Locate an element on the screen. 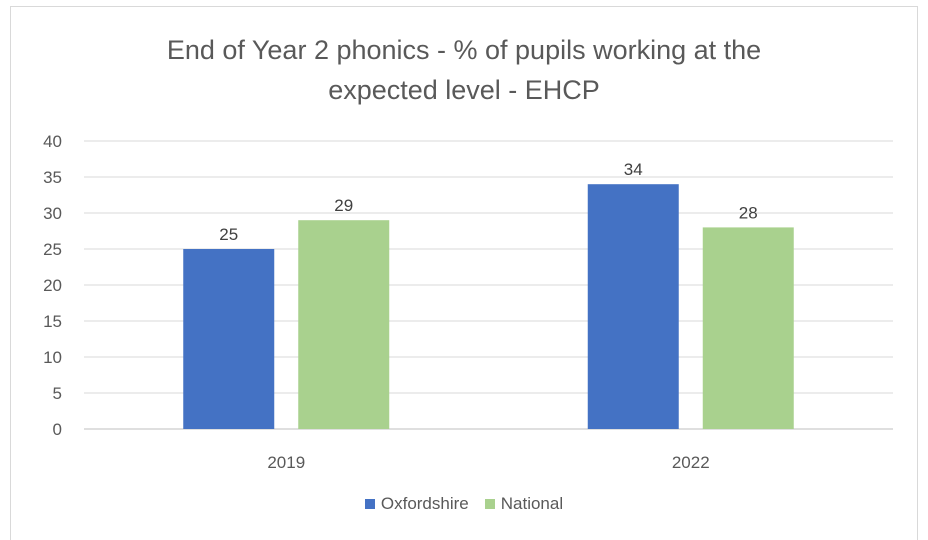  y-tick-label: 15 is located at coordinates (52, 321).